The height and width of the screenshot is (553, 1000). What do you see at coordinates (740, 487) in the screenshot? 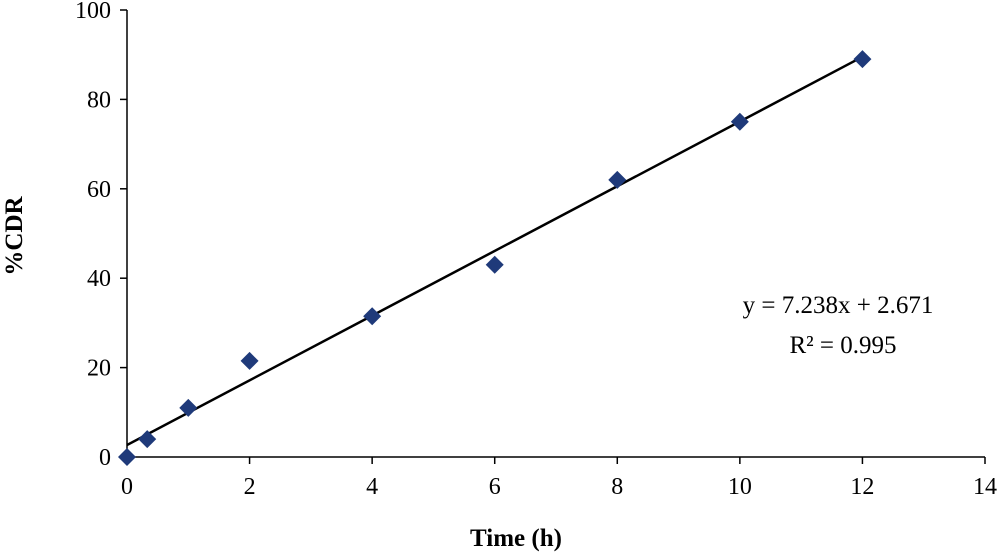
I see `x-tick-label: 10` at bounding box center [740, 487].